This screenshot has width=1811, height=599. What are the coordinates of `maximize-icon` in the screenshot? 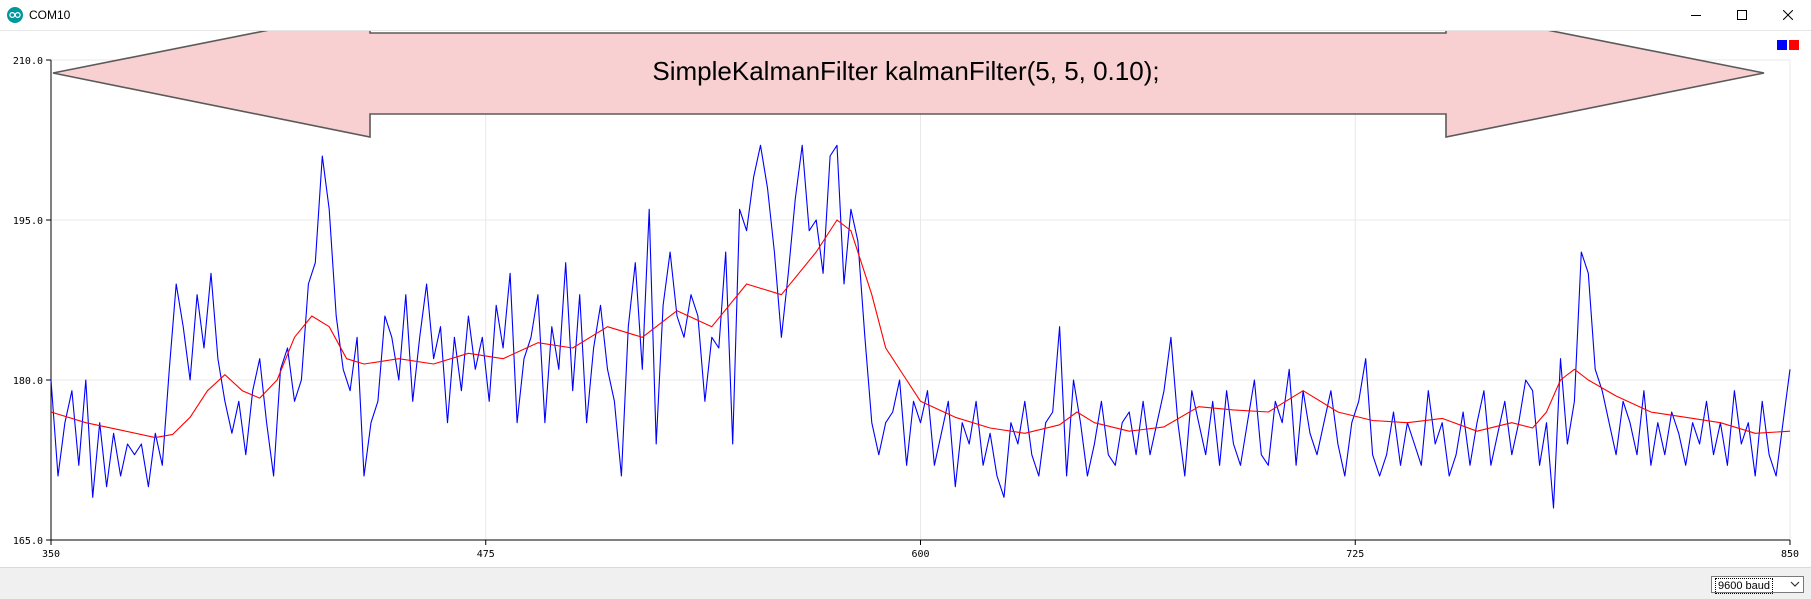 It's located at (1742, 15).